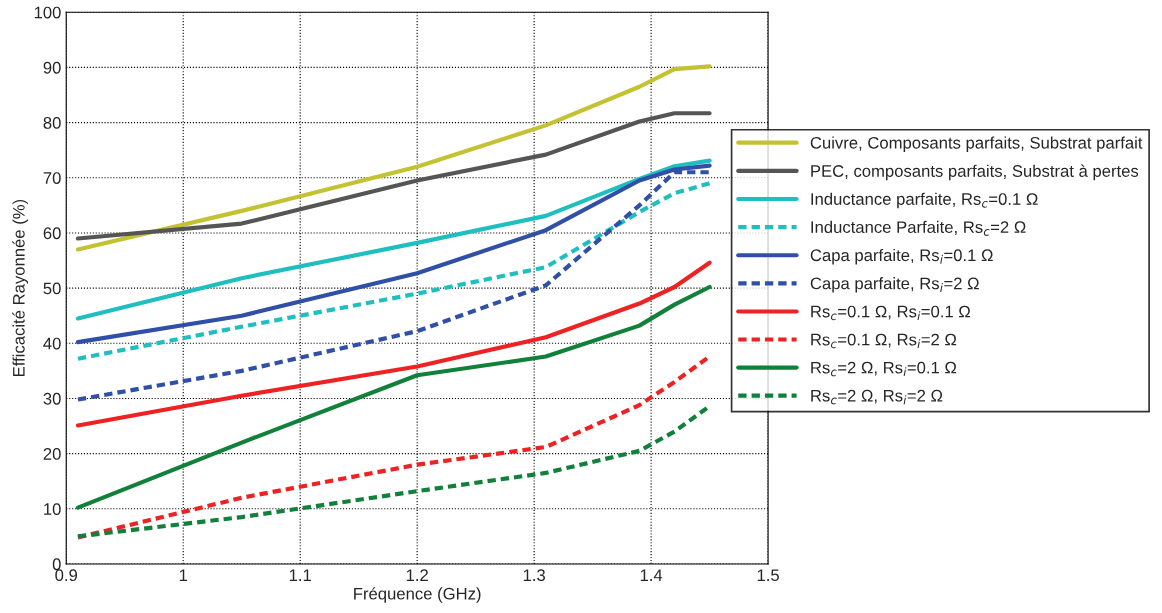  What do you see at coordinates (901, 256) in the screenshot?
I see `legend-label: Capa parfaite, Rs$_{i}$=0.1 Ω` at bounding box center [901, 256].